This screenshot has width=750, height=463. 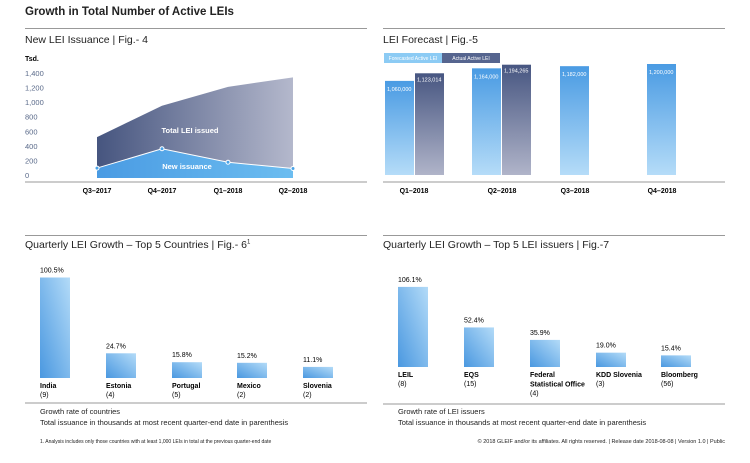 What do you see at coordinates (542, 375) in the screenshot?
I see `category-label: Federal` at bounding box center [542, 375].